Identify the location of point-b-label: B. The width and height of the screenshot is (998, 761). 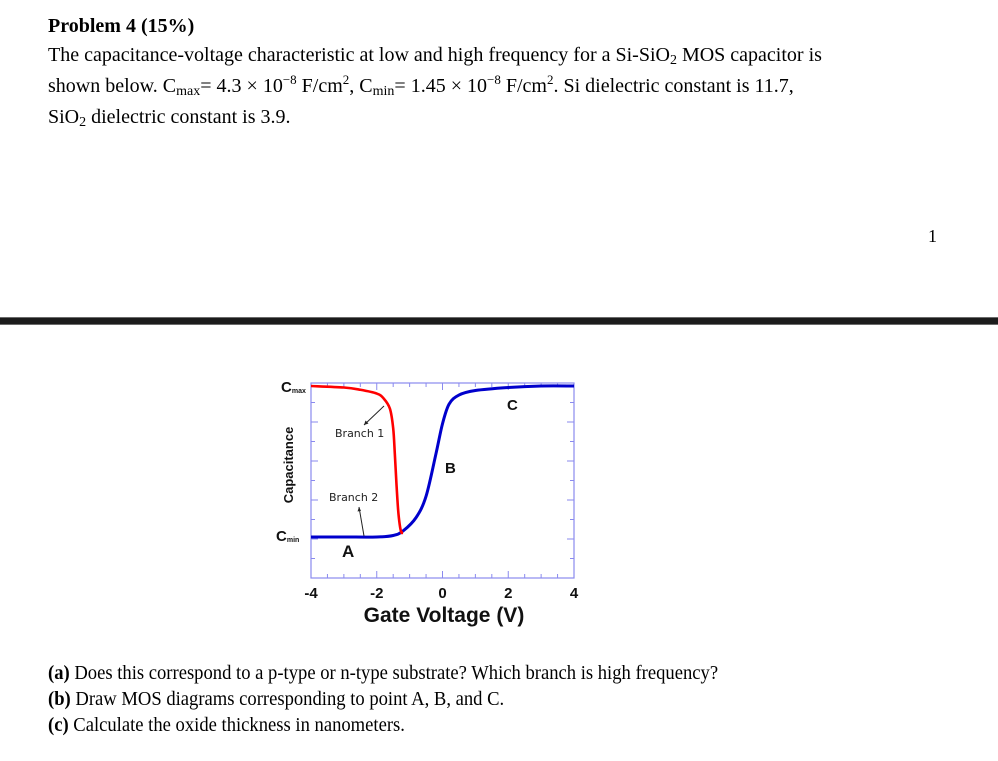
(450, 468).